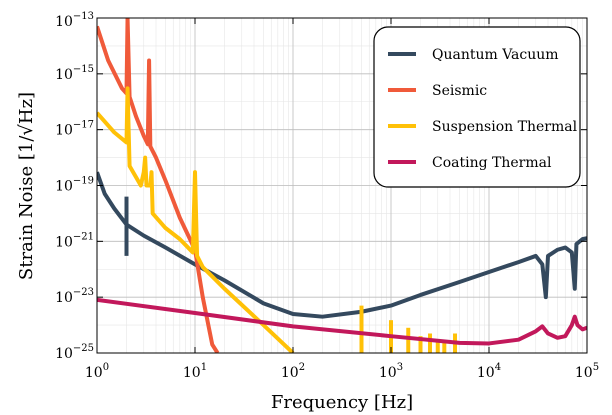 This screenshot has width=612, height=415. Describe the element at coordinates (492, 163) in the screenshot. I see `legend-label-coating-thermal: Coating Thermal` at that location.